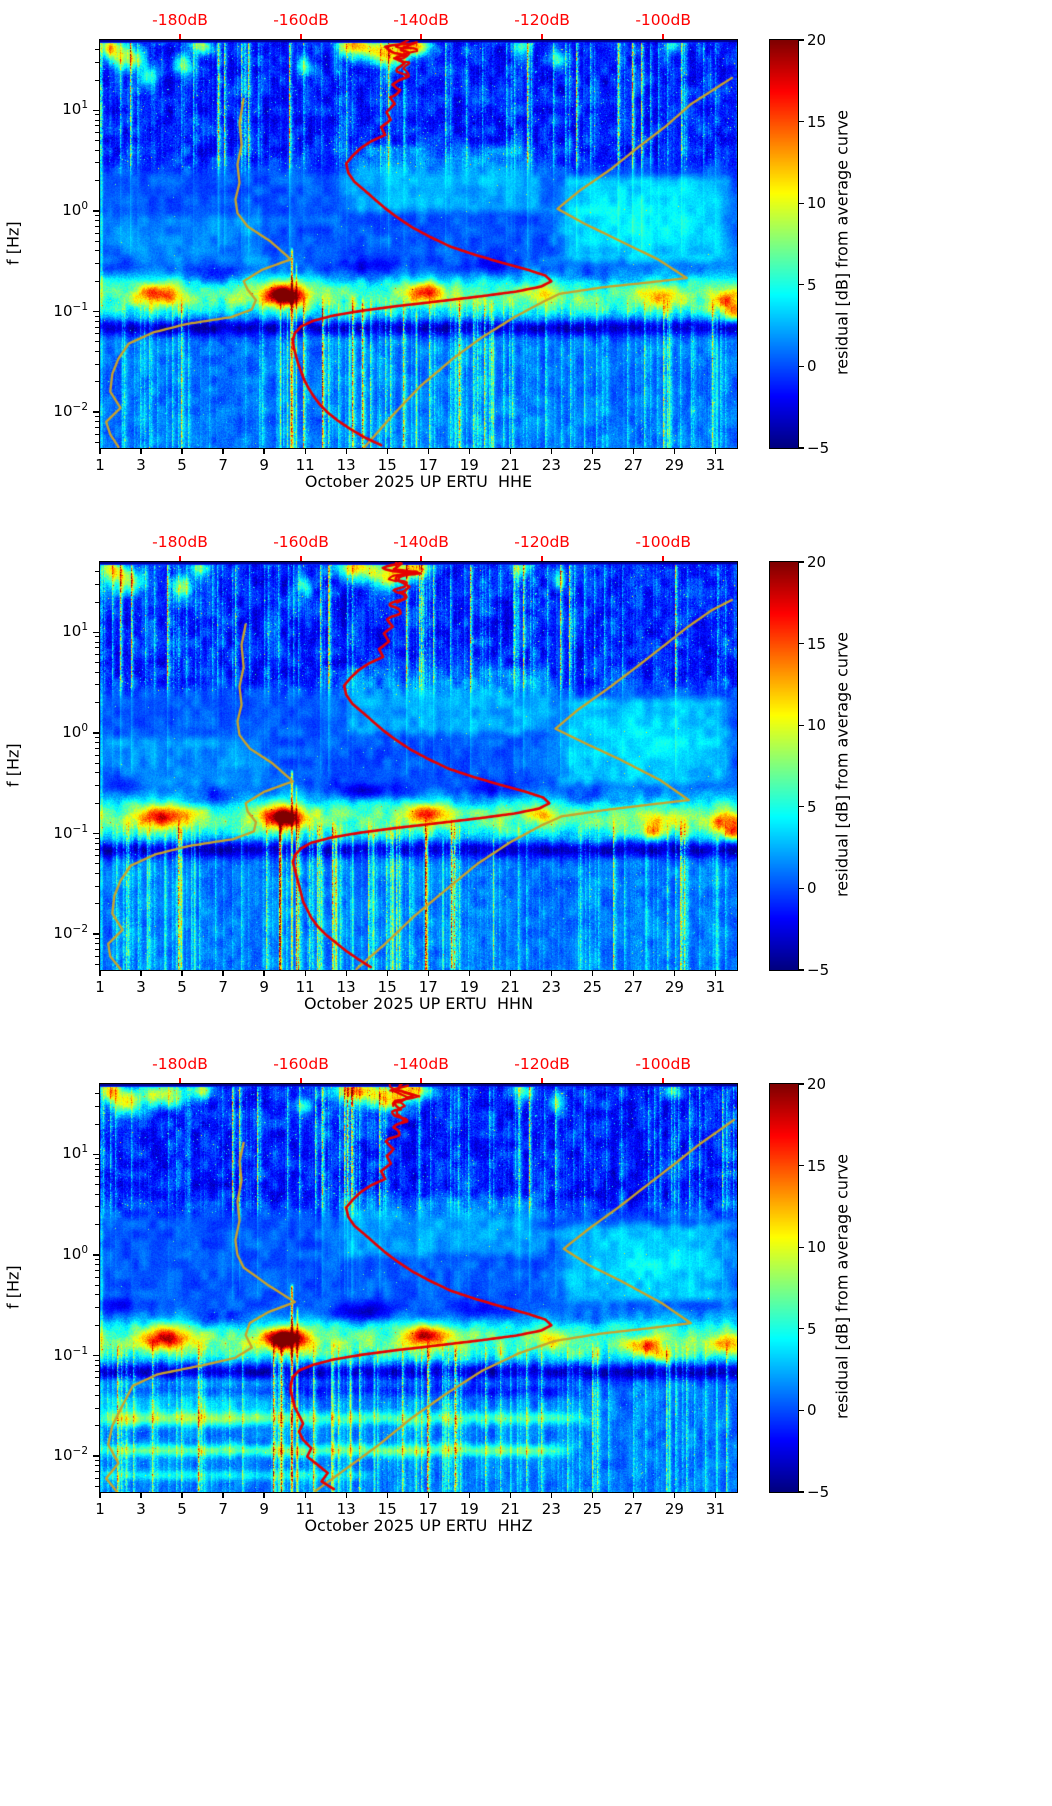  I want to click on x-axis-label: October 2025 UP ERTU HHZ, so click(418, 1525).